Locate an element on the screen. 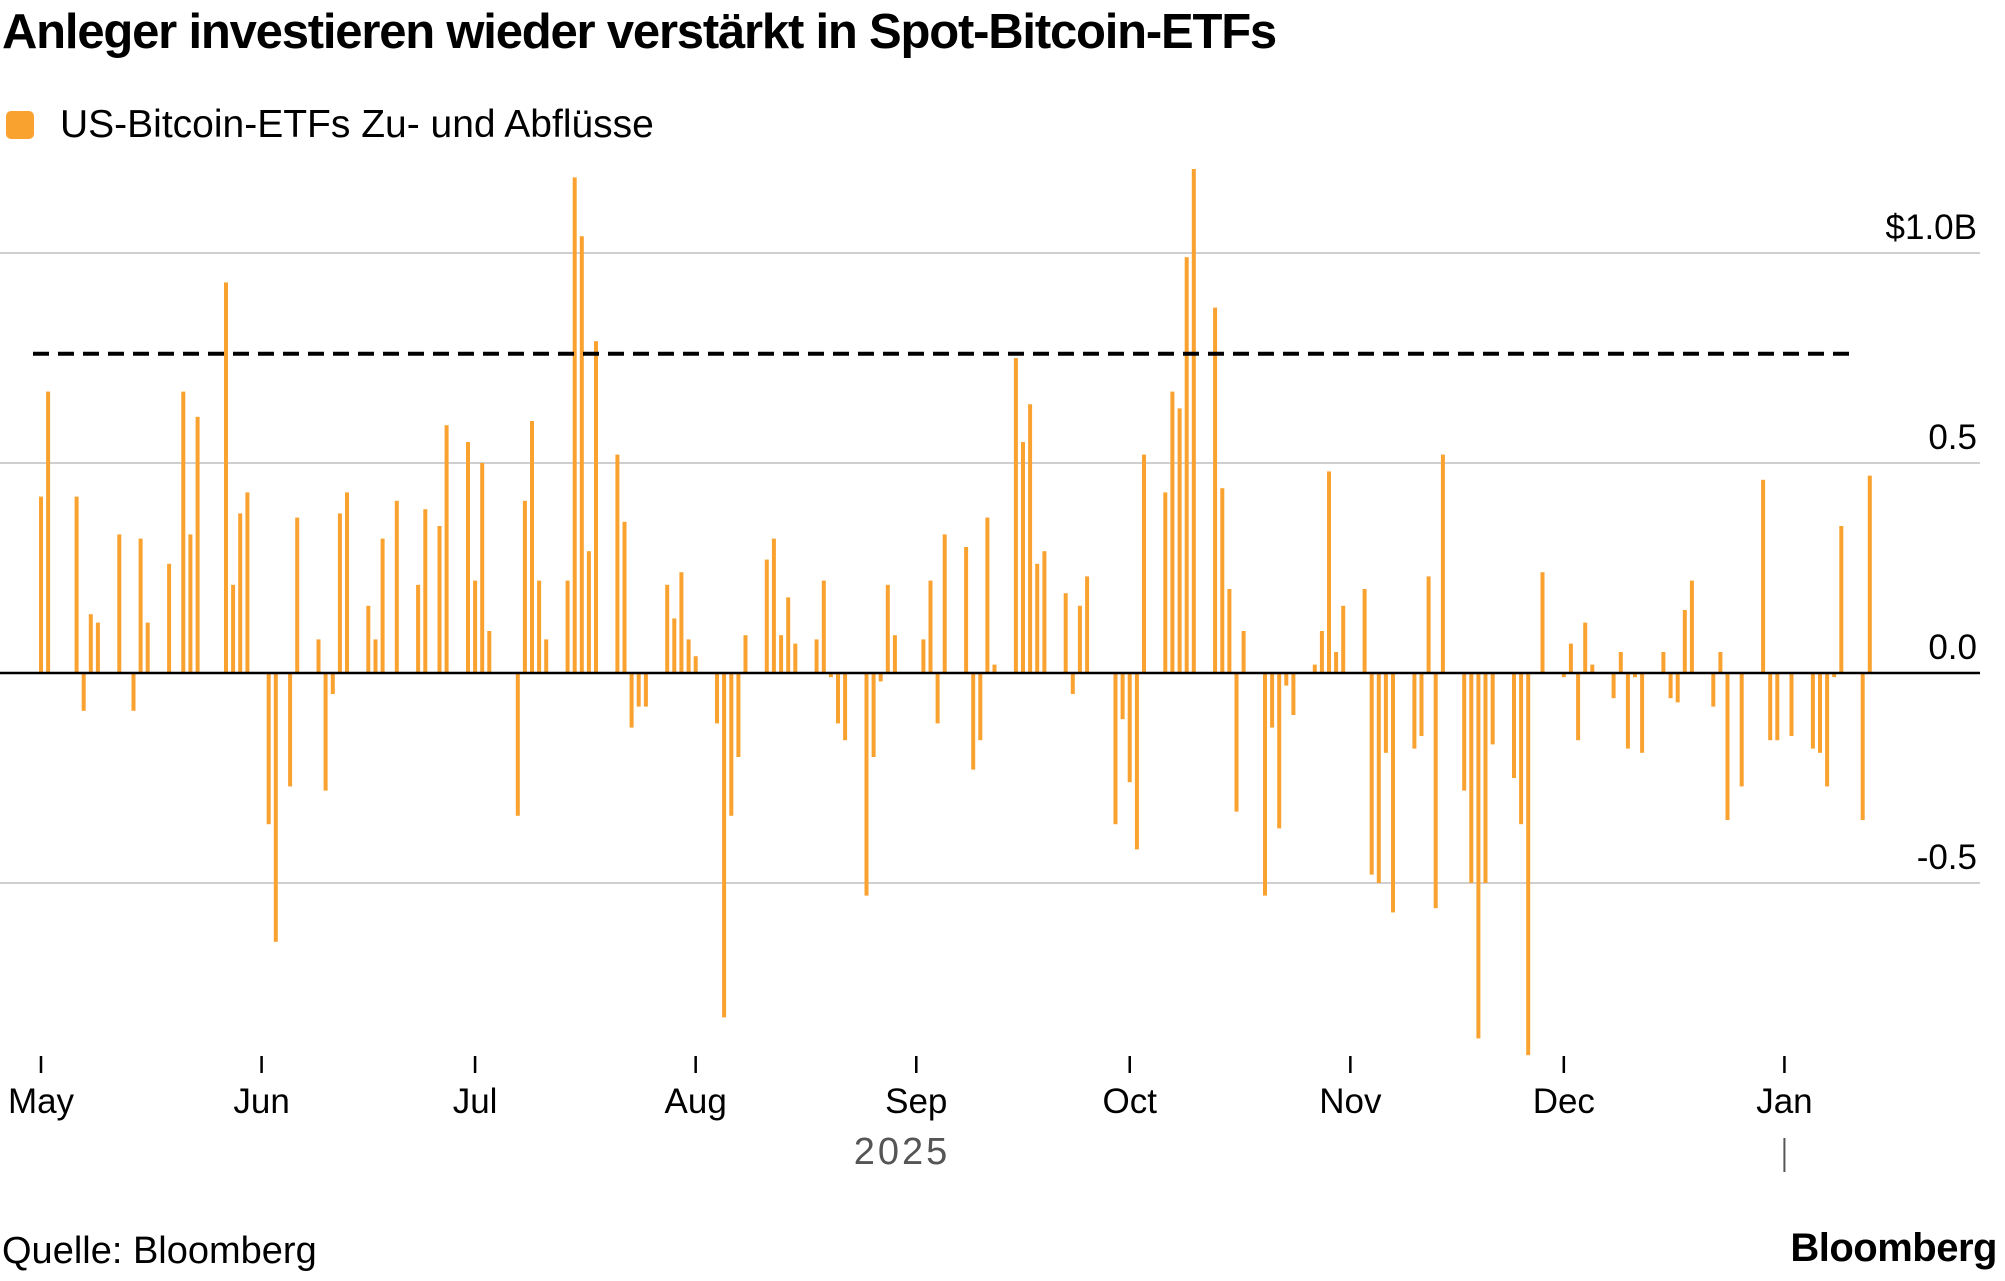 This screenshot has height=1281, width=2005. y-tick-label: $1.0B is located at coordinates (1931, 227).